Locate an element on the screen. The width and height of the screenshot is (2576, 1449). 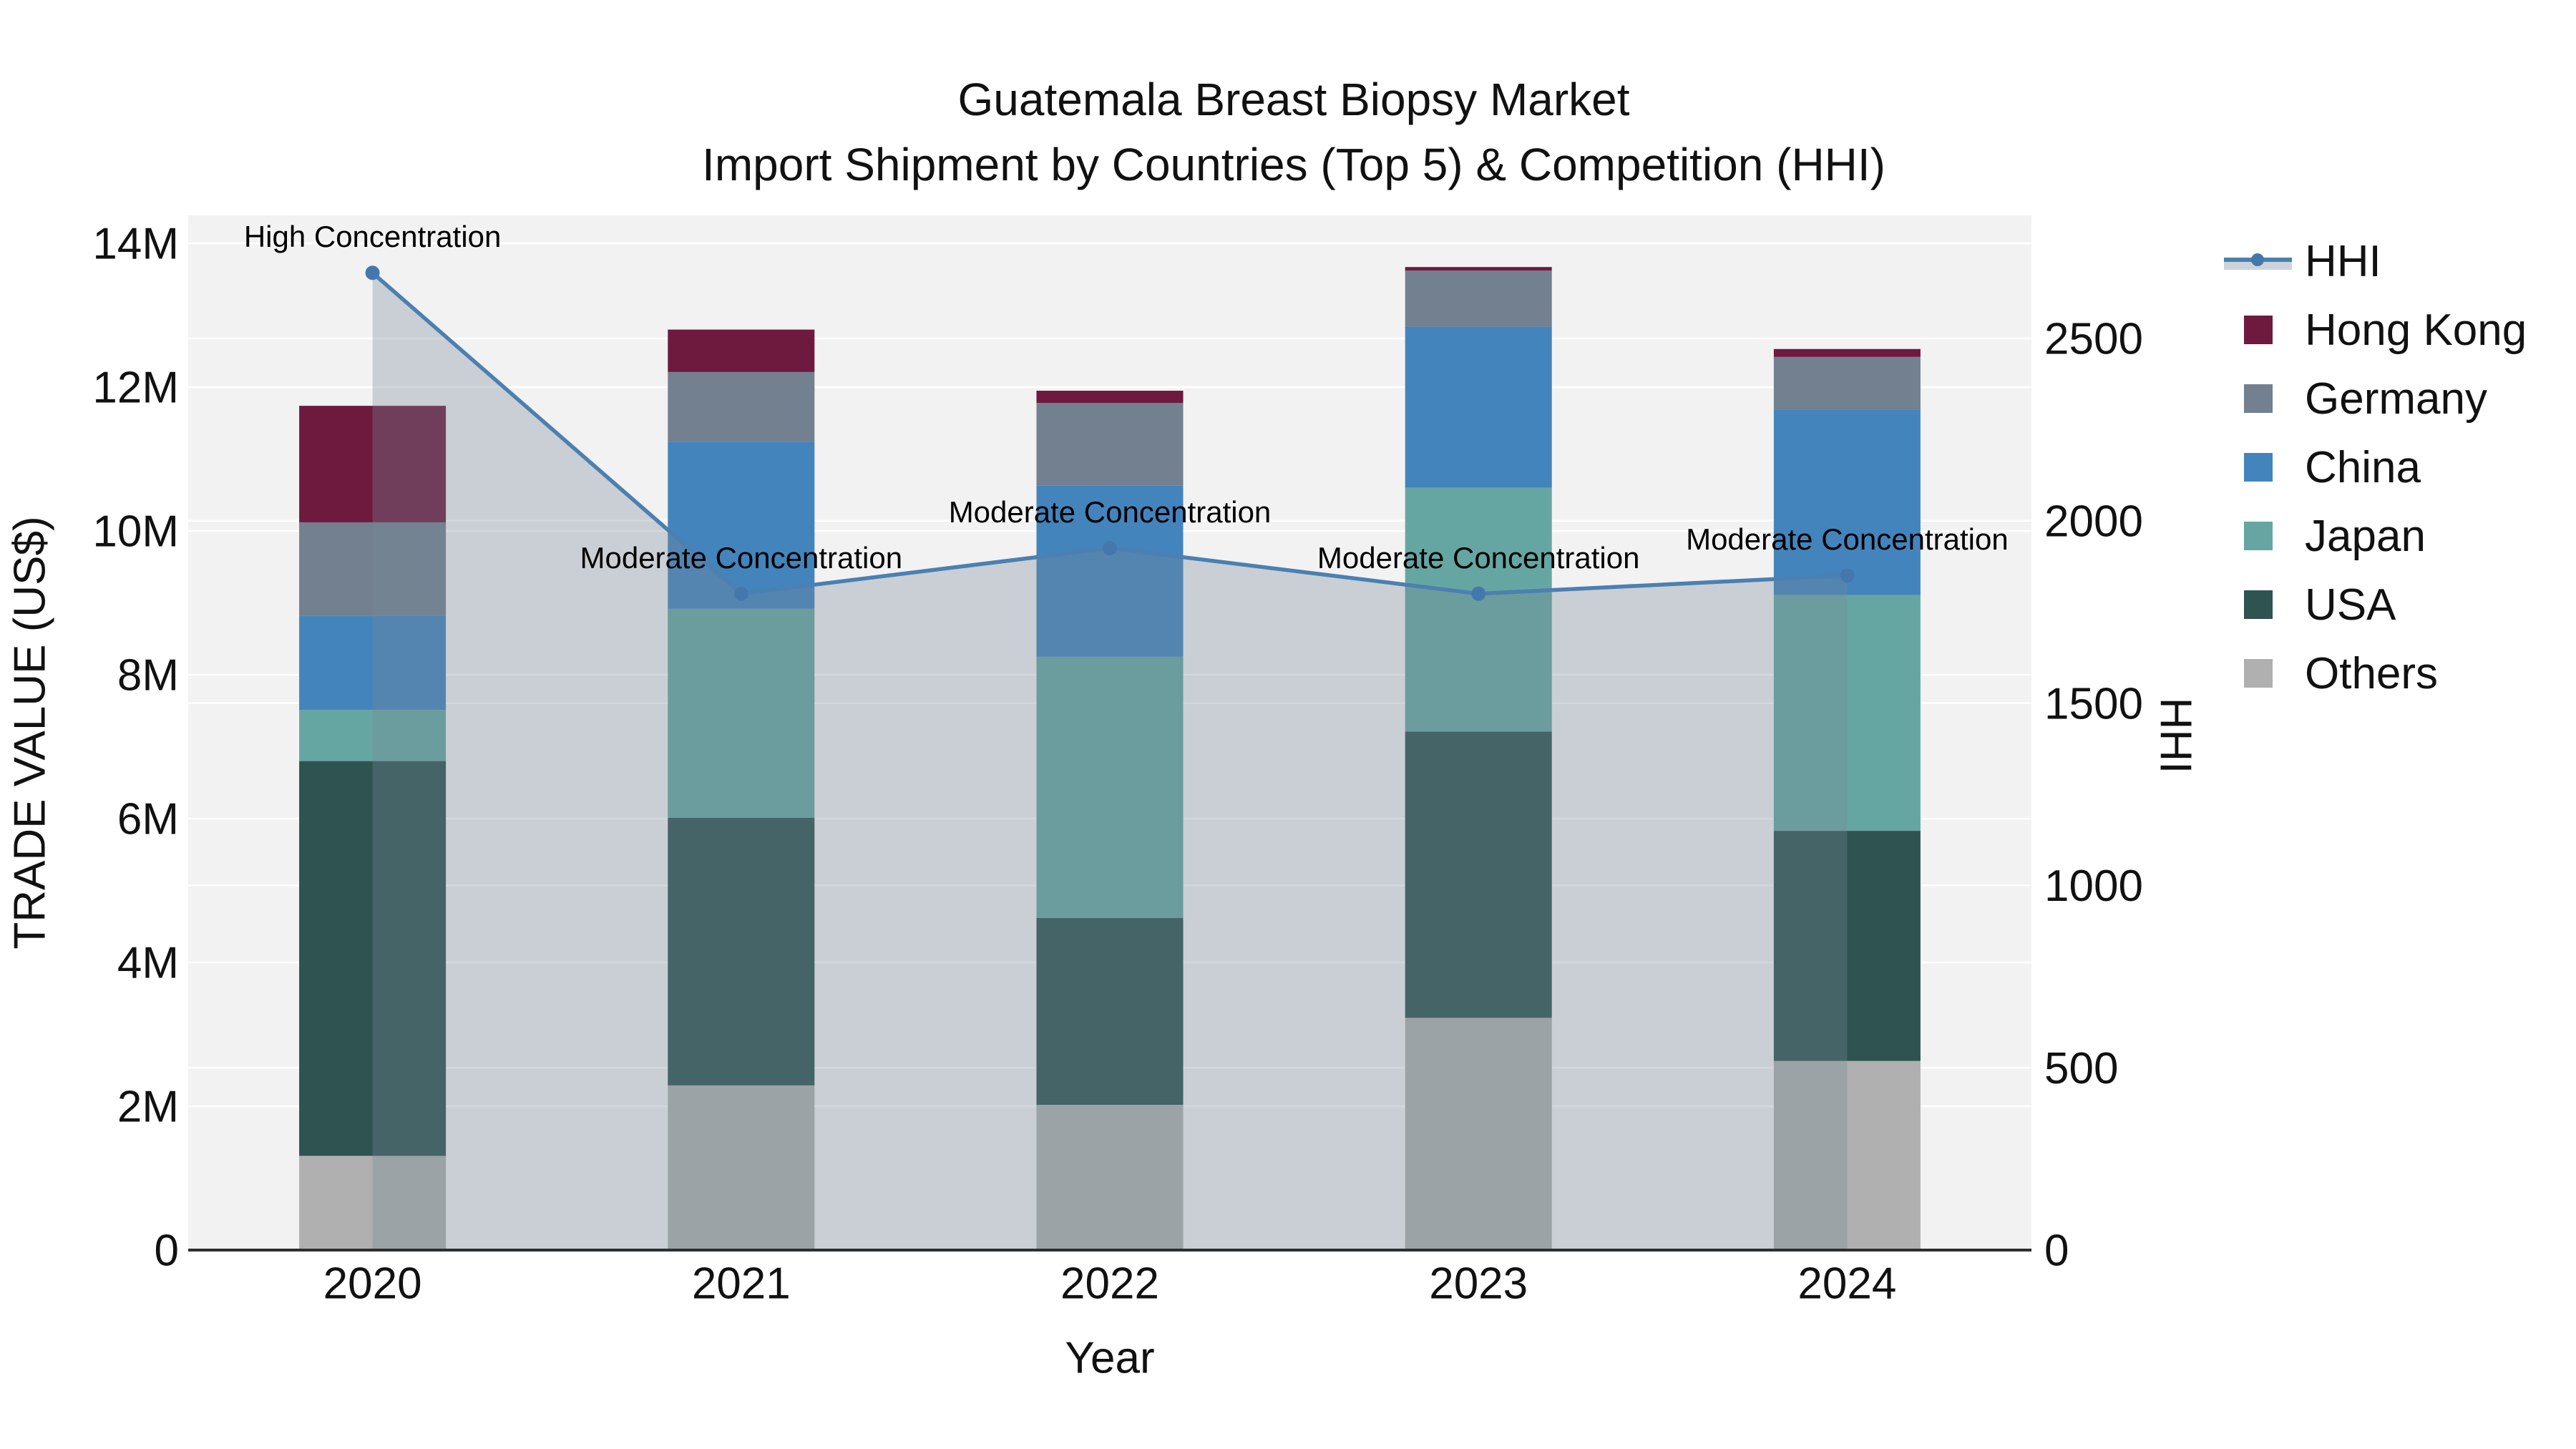
bar-segment-2021-china is located at coordinates (741, 525).